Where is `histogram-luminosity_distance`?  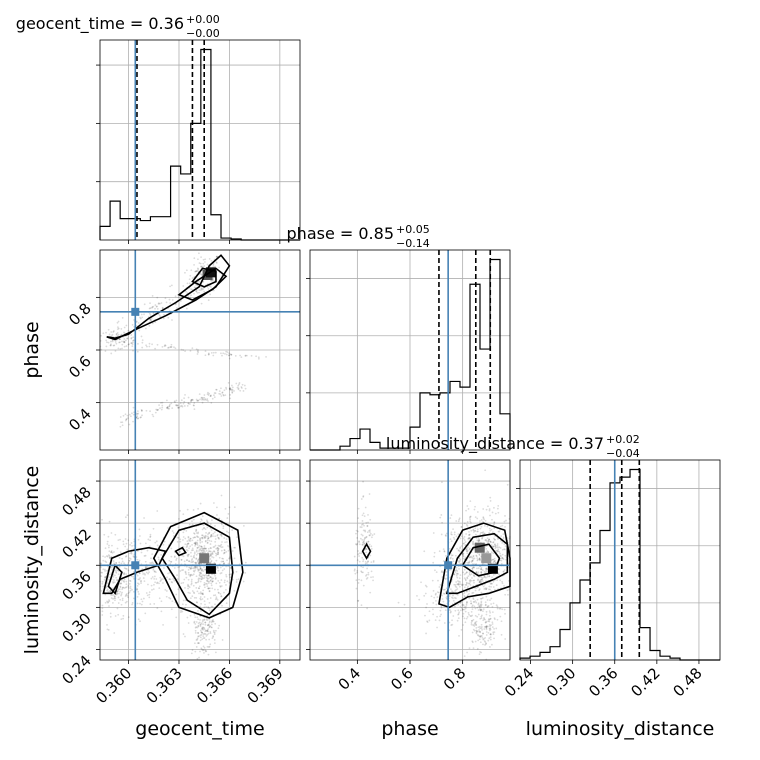 histogram-luminosity_distance is located at coordinates (619, 564).